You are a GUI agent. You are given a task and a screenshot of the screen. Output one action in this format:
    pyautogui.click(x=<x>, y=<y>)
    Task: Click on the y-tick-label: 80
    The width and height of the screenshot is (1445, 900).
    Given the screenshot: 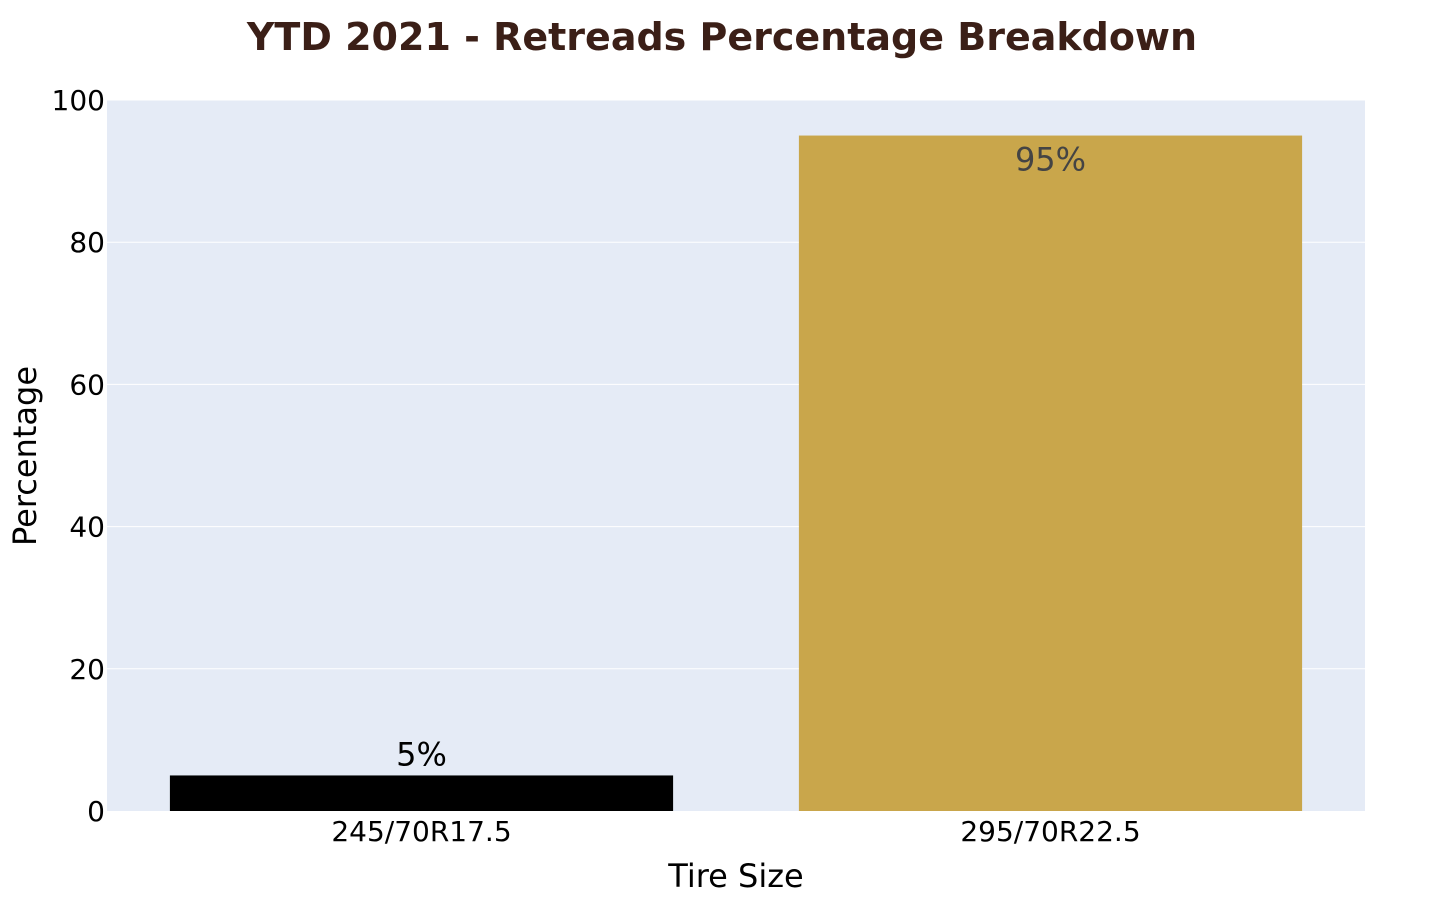 What is the action you would take?
    pyautogui.click(x=87, y=242)
    